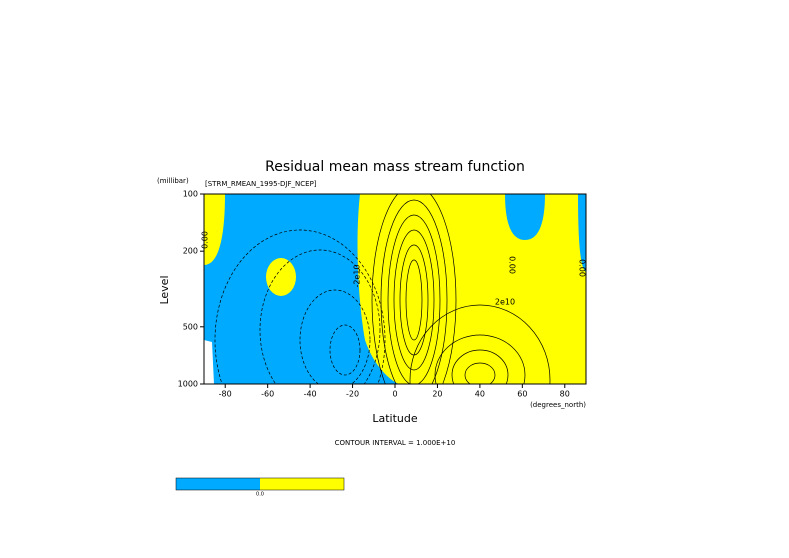  What do you see at coordinates (394, 394) in the screenshot?
I see `x-tick-label: 0` at bounding box center [394, 394].